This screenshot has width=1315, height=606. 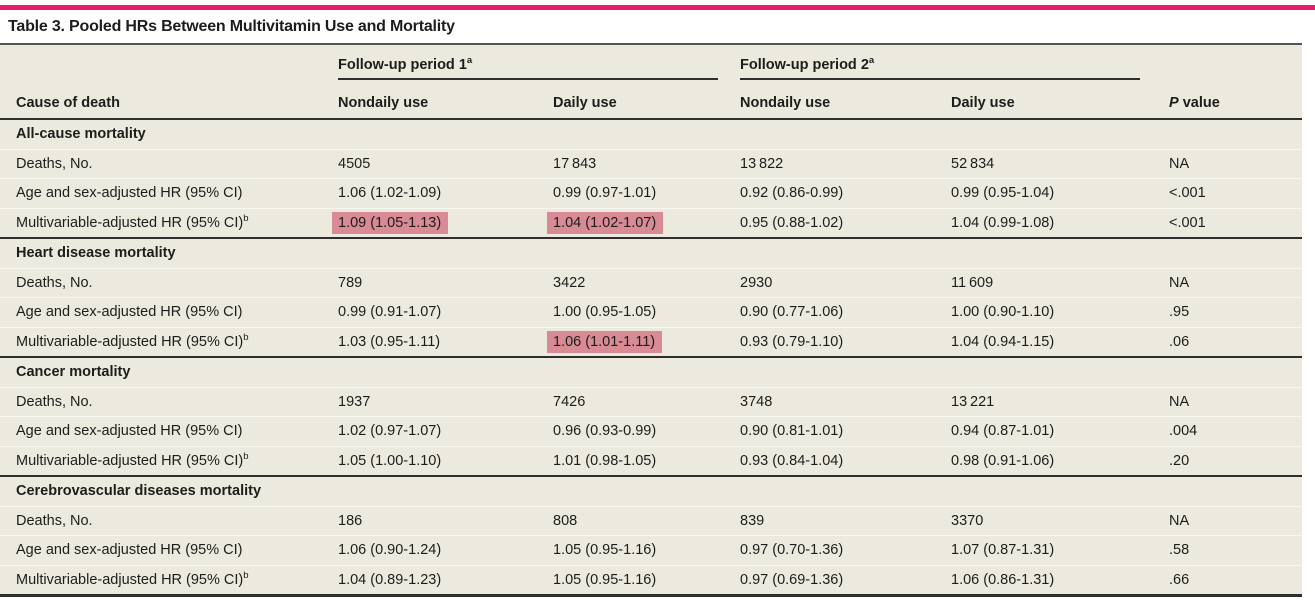 What do you see at coordinates (1174, 103) in the screenshot?
I see `p-value-italic: P` at bounding box center [1174, 103].